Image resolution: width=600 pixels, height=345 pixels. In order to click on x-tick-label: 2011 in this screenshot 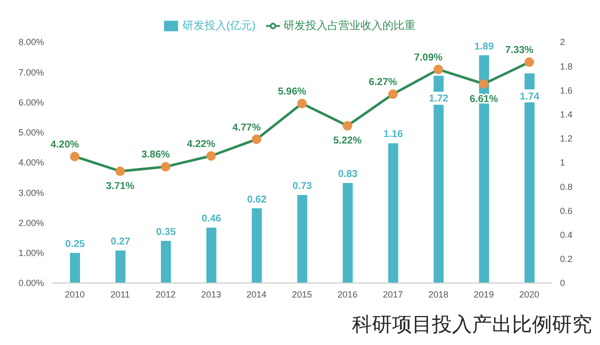, I will do `click(120, 294)`.